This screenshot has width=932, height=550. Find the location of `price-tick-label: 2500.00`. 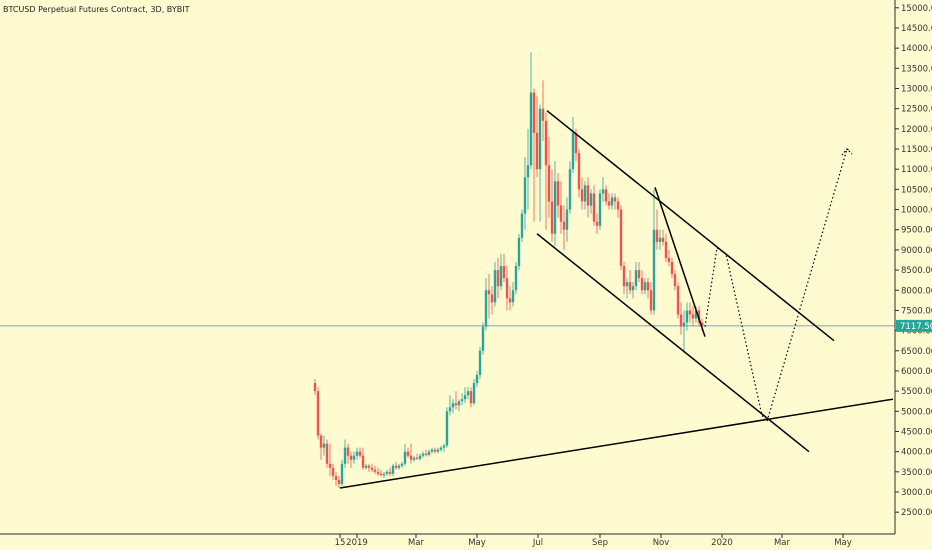

price-tick-label: 2500.00 is located at coordinates (916, 513).